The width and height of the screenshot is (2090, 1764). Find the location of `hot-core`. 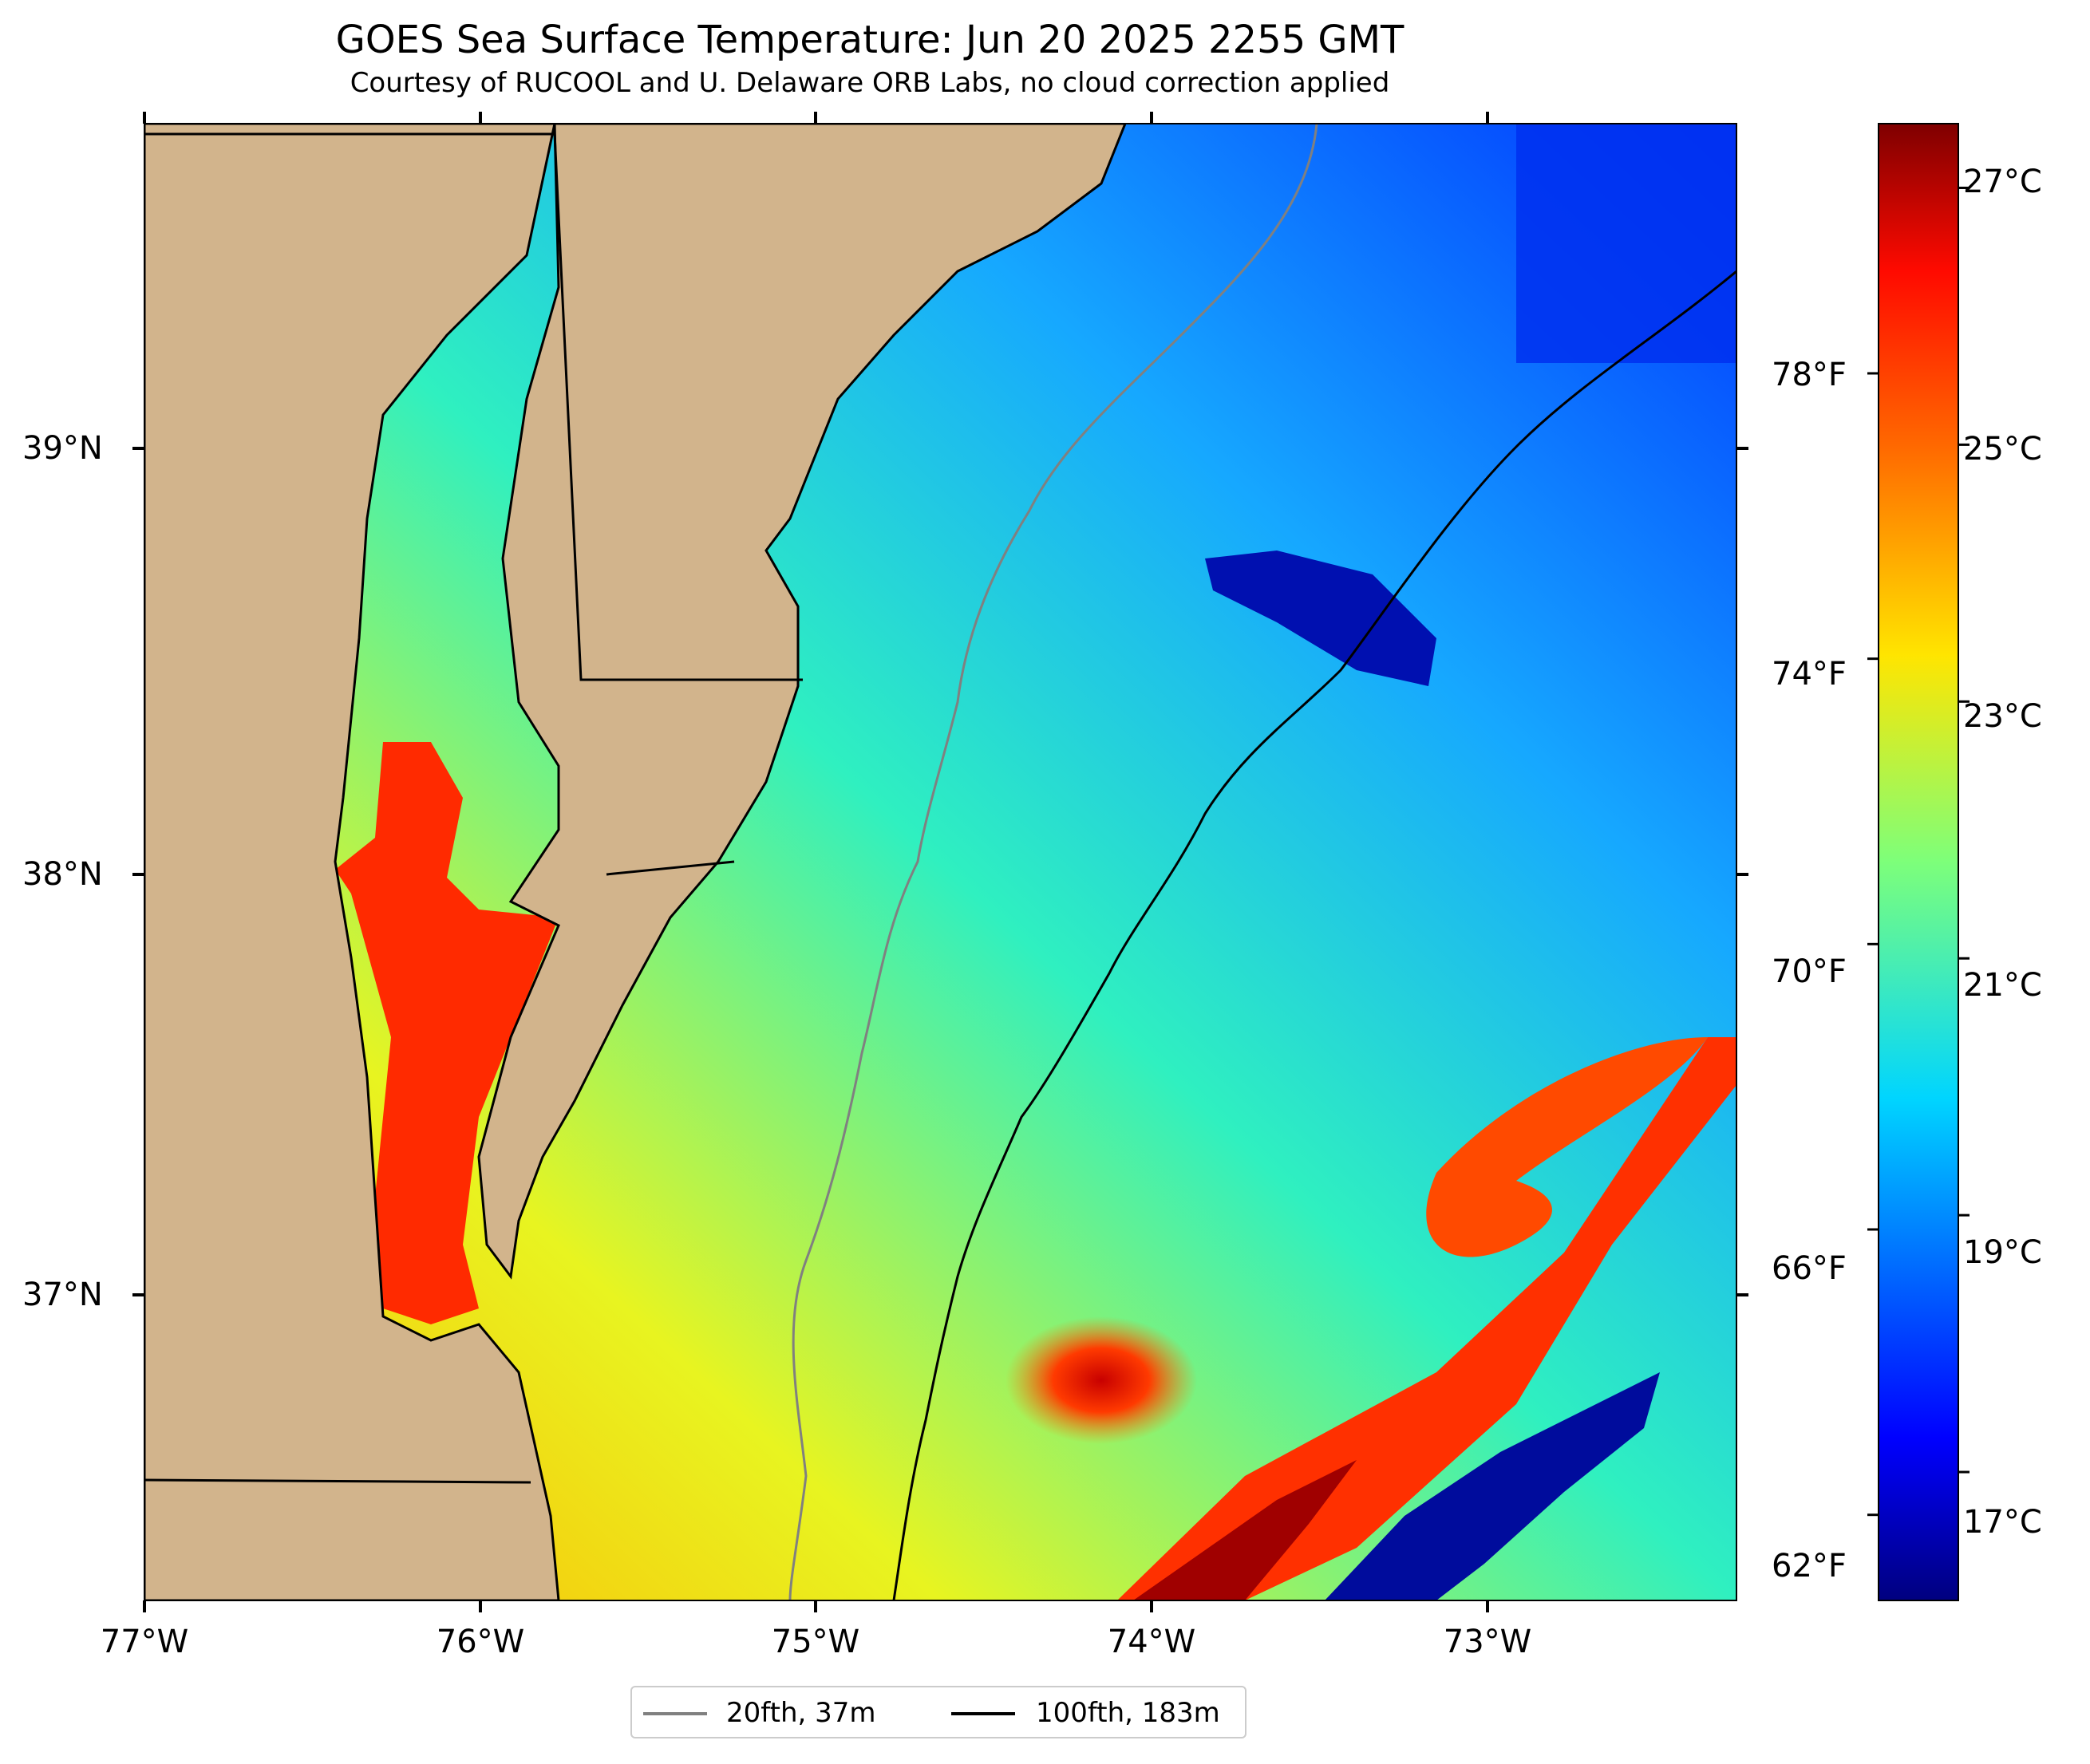

hot-core is located at coordinates (1245, 1530).